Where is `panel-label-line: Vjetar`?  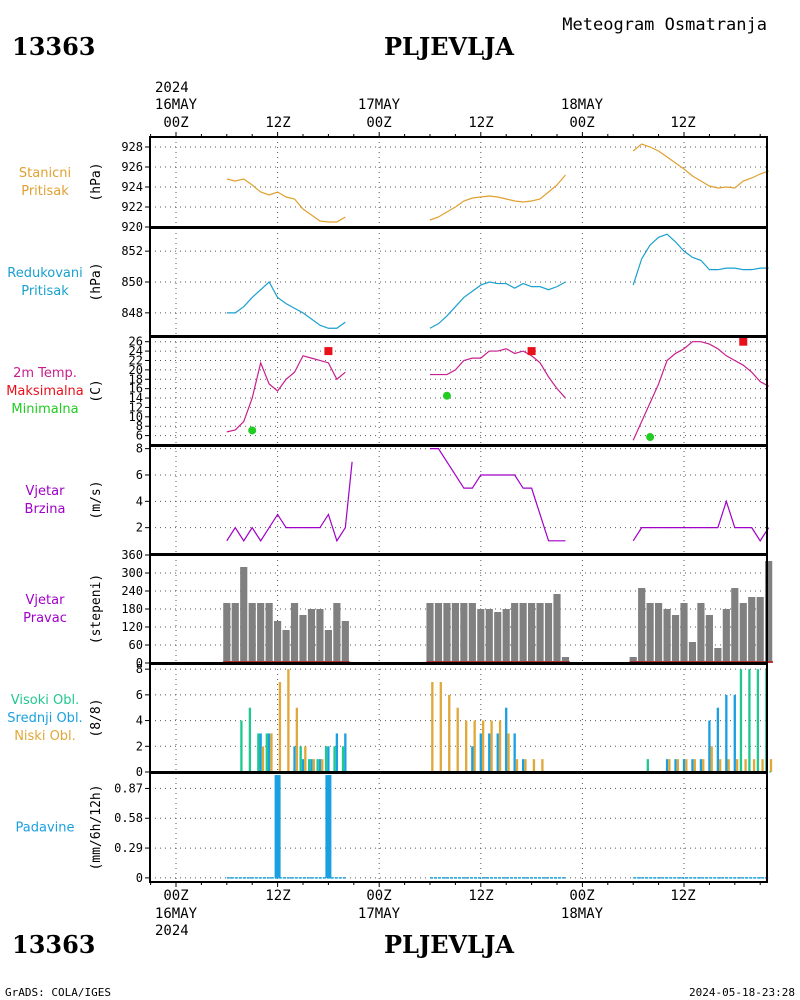 panel-label-line: Vjetar is located at coordinates (46, 491).